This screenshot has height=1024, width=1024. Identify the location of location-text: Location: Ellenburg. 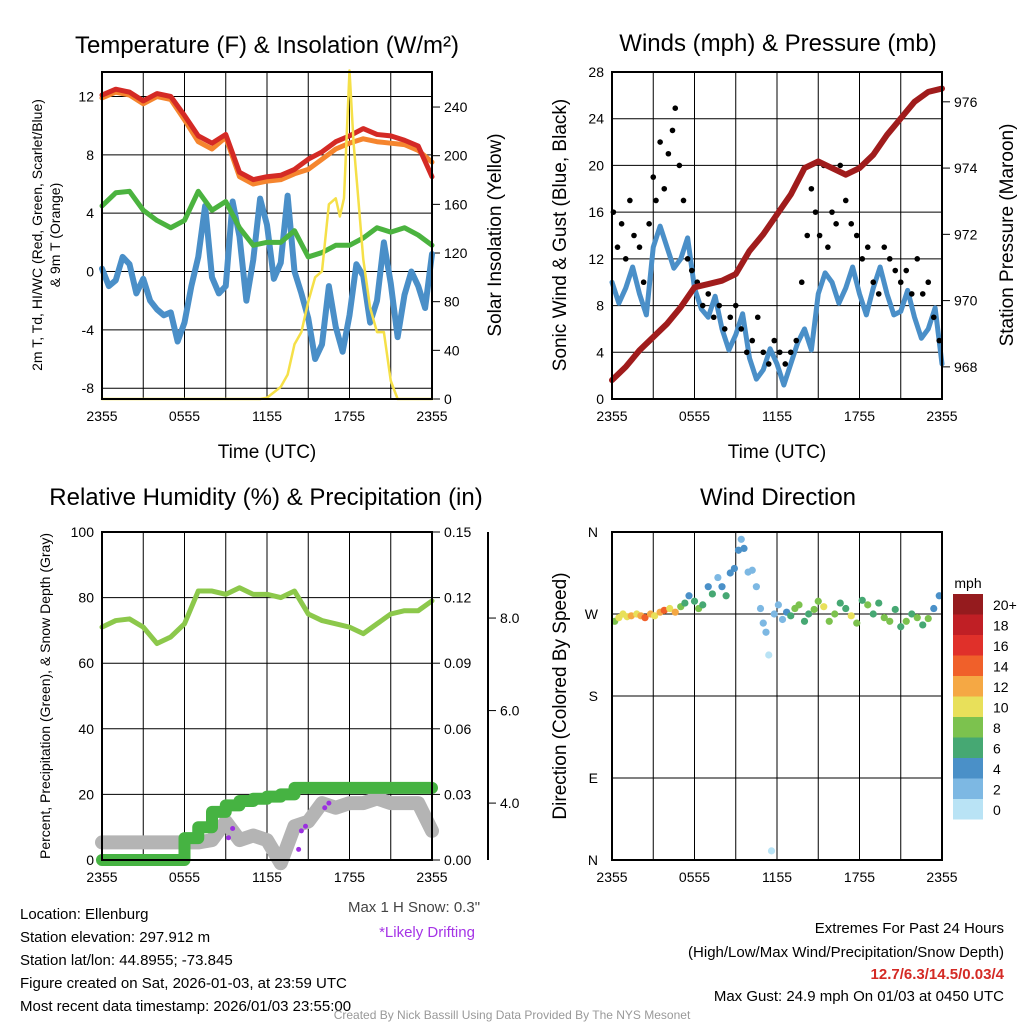
(84, 914).